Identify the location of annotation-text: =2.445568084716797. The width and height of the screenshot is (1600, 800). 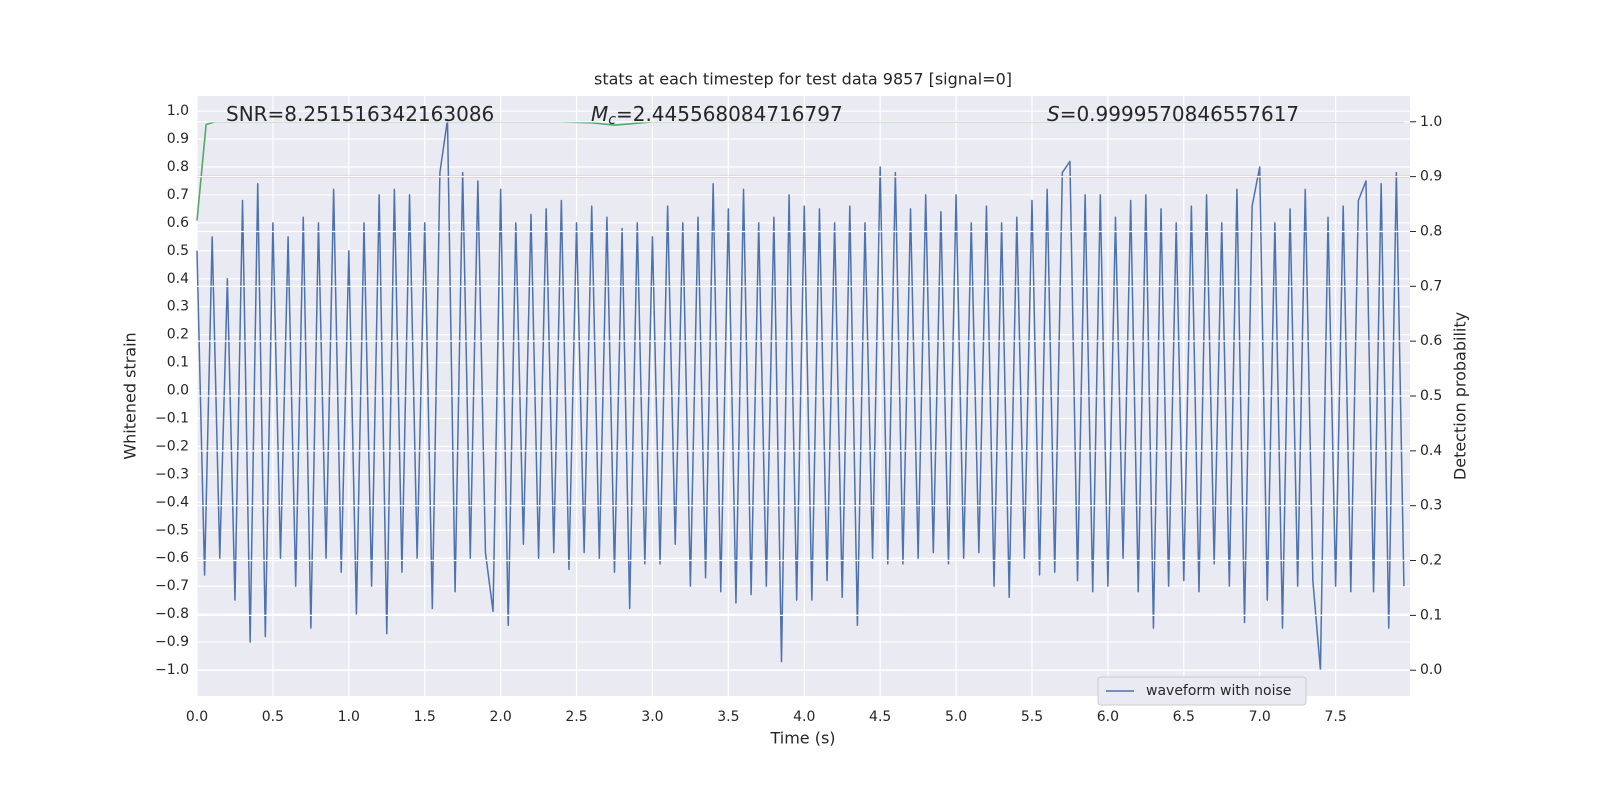
(729, 114).